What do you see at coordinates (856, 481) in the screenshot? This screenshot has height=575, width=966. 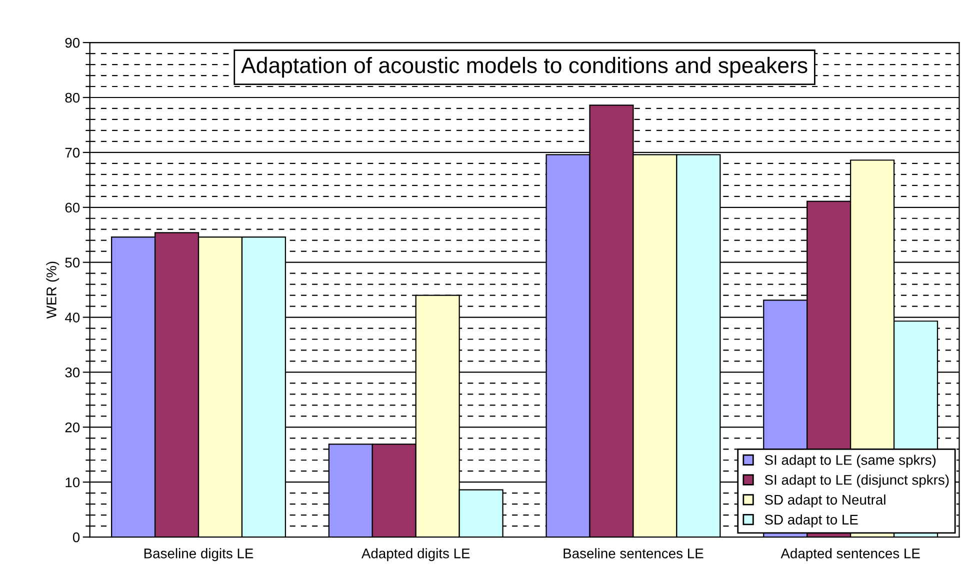 I see `legend-label: SI adapt to LE (disjunct spkrs)` at bounding box center [856, 481].